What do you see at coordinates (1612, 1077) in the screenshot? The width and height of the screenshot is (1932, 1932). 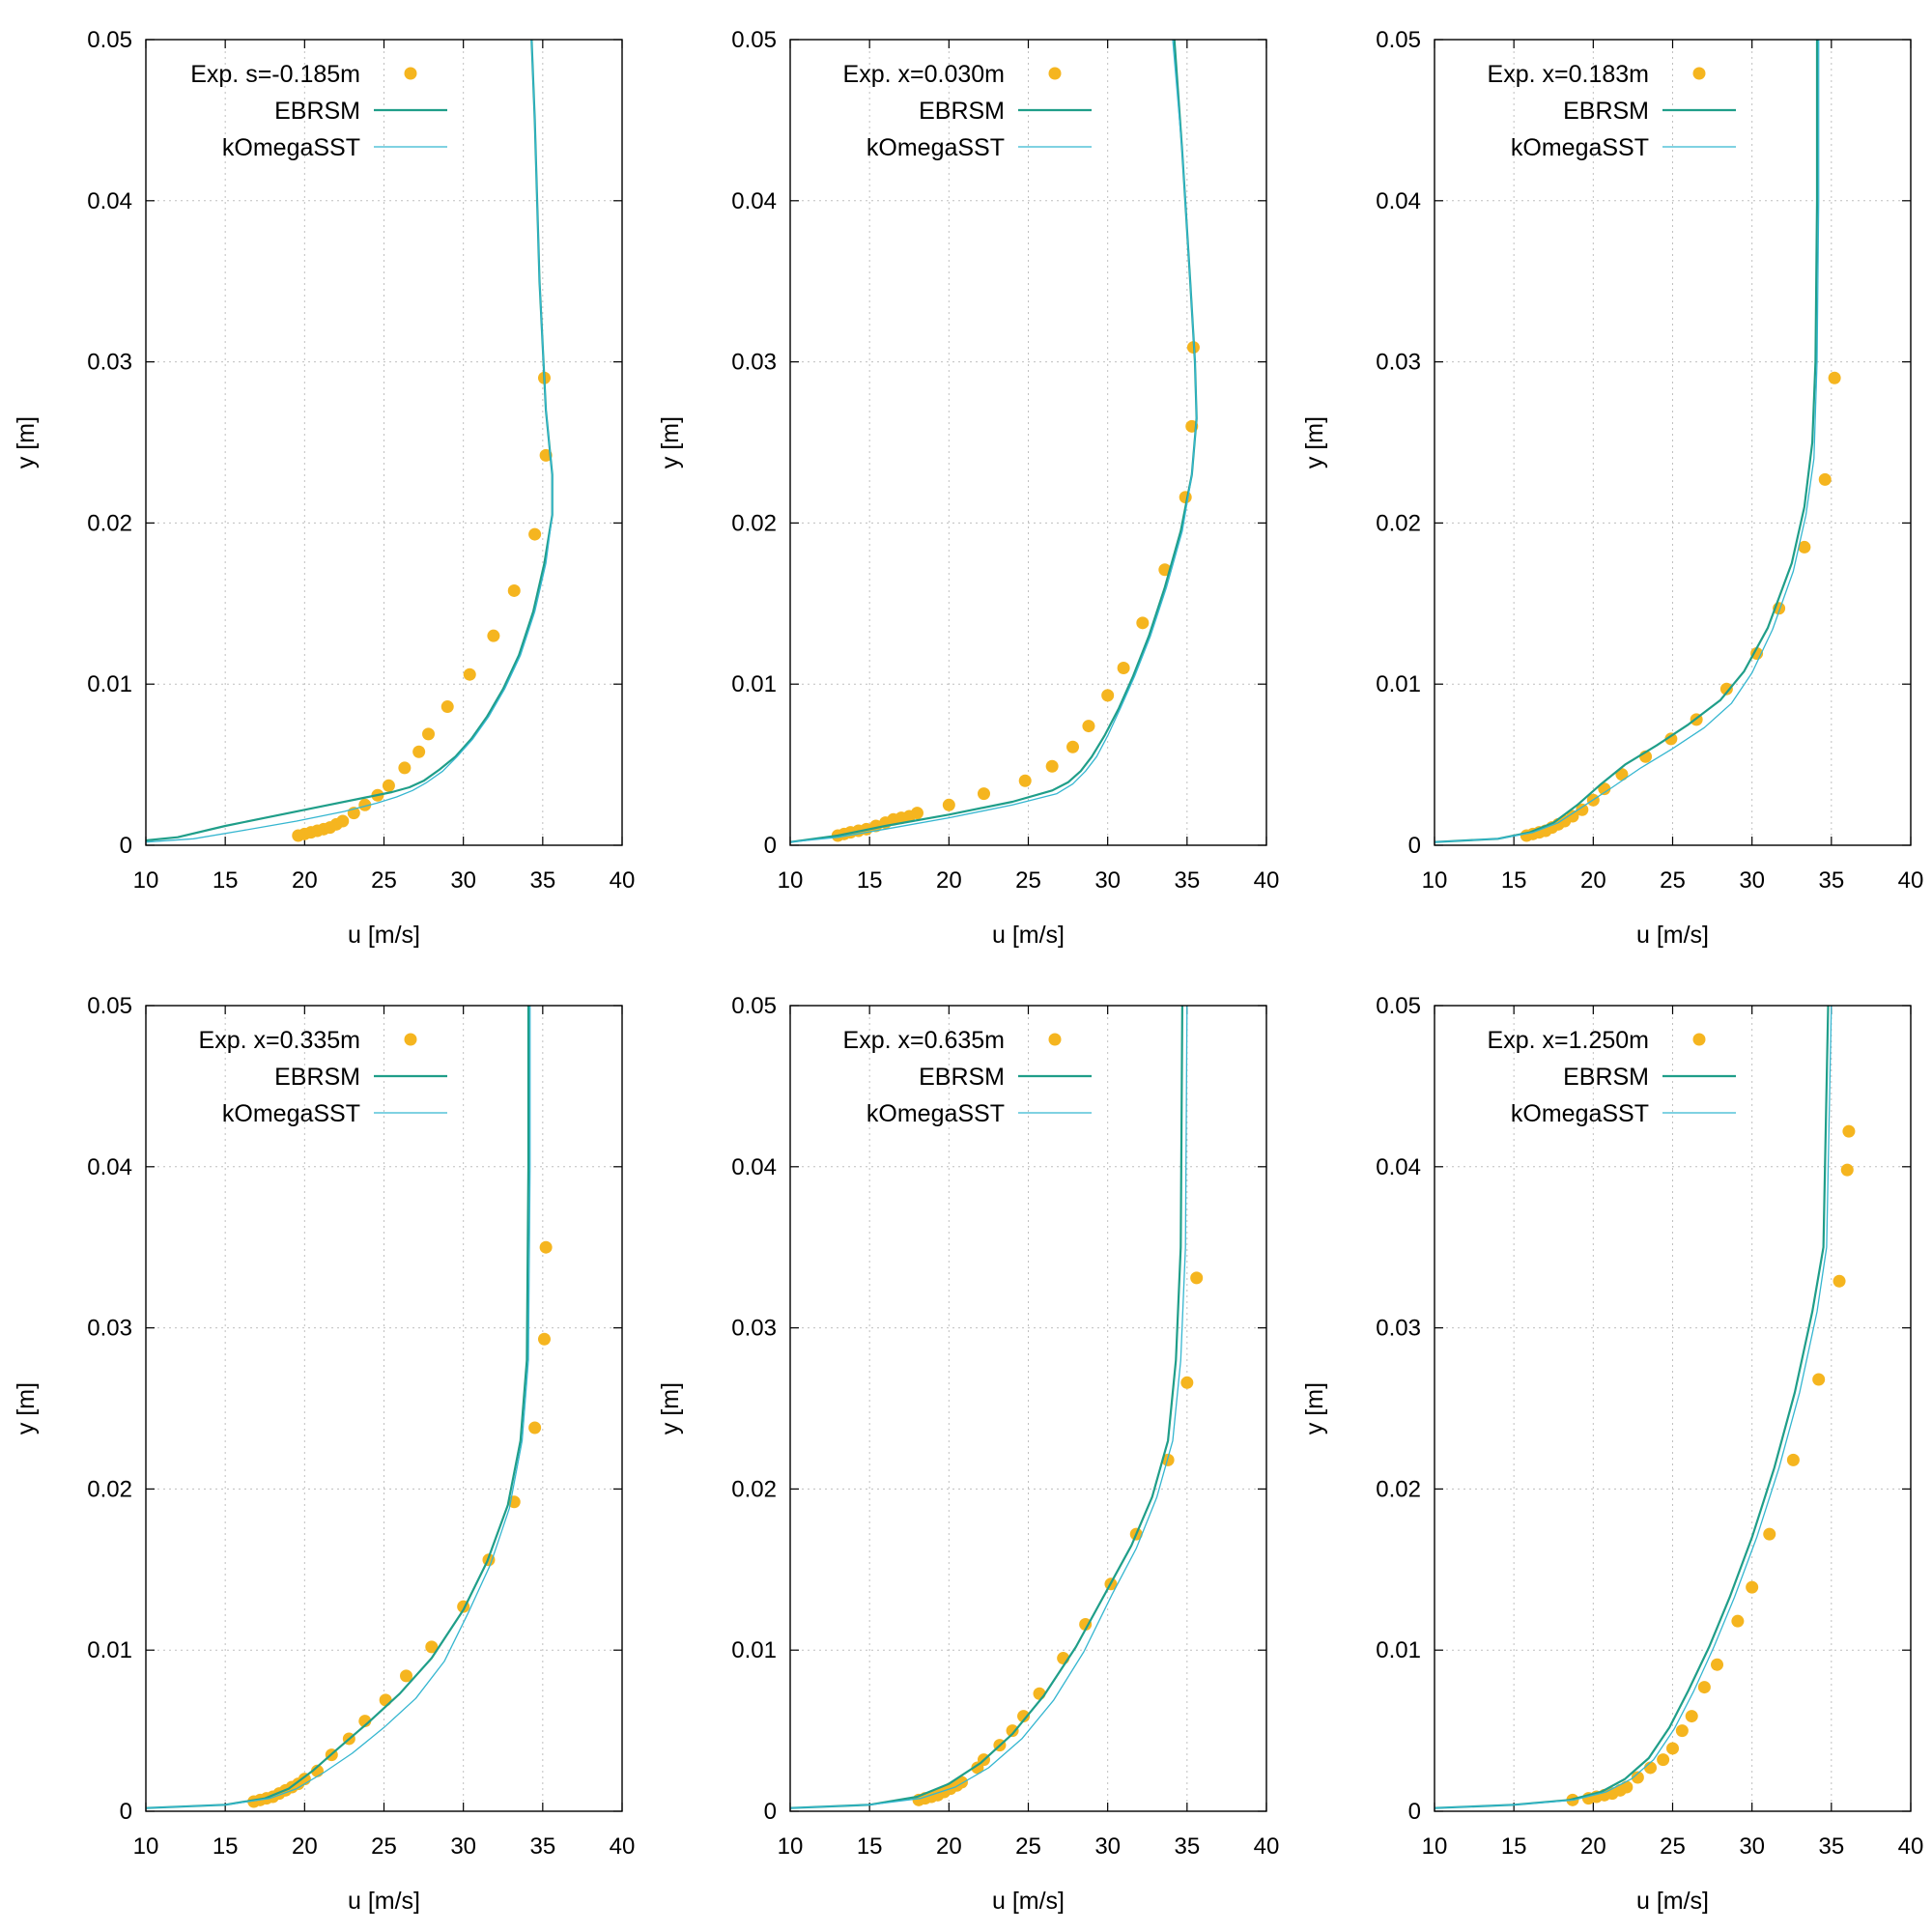 I see `legend: Exp. x=1.250m EBRSM kOmegaSST` at bounding box center [1612, 1077].